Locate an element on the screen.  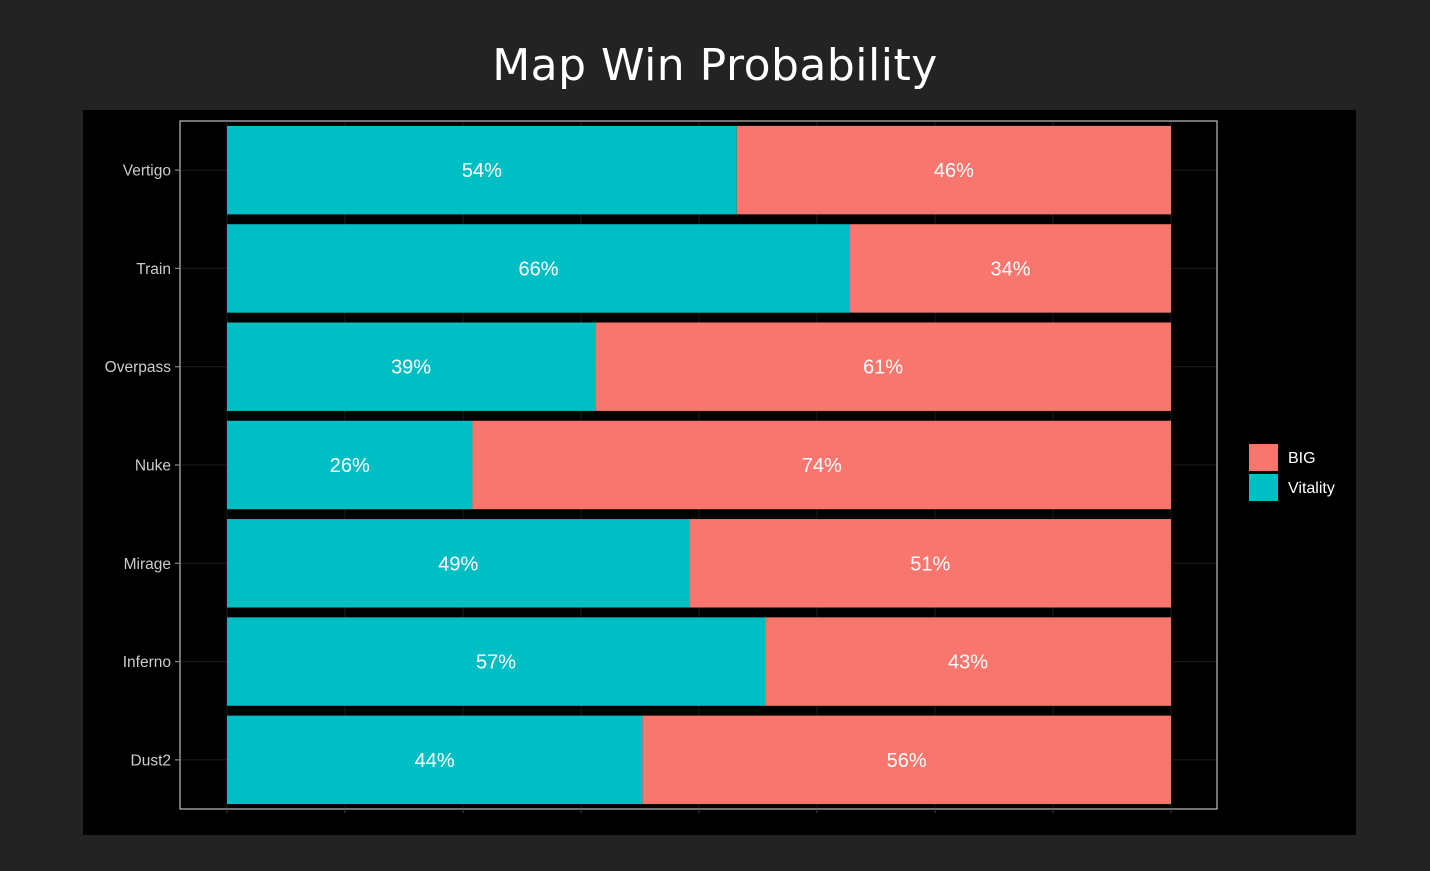
bar-big-nuke is located at coordinates (821, 465).